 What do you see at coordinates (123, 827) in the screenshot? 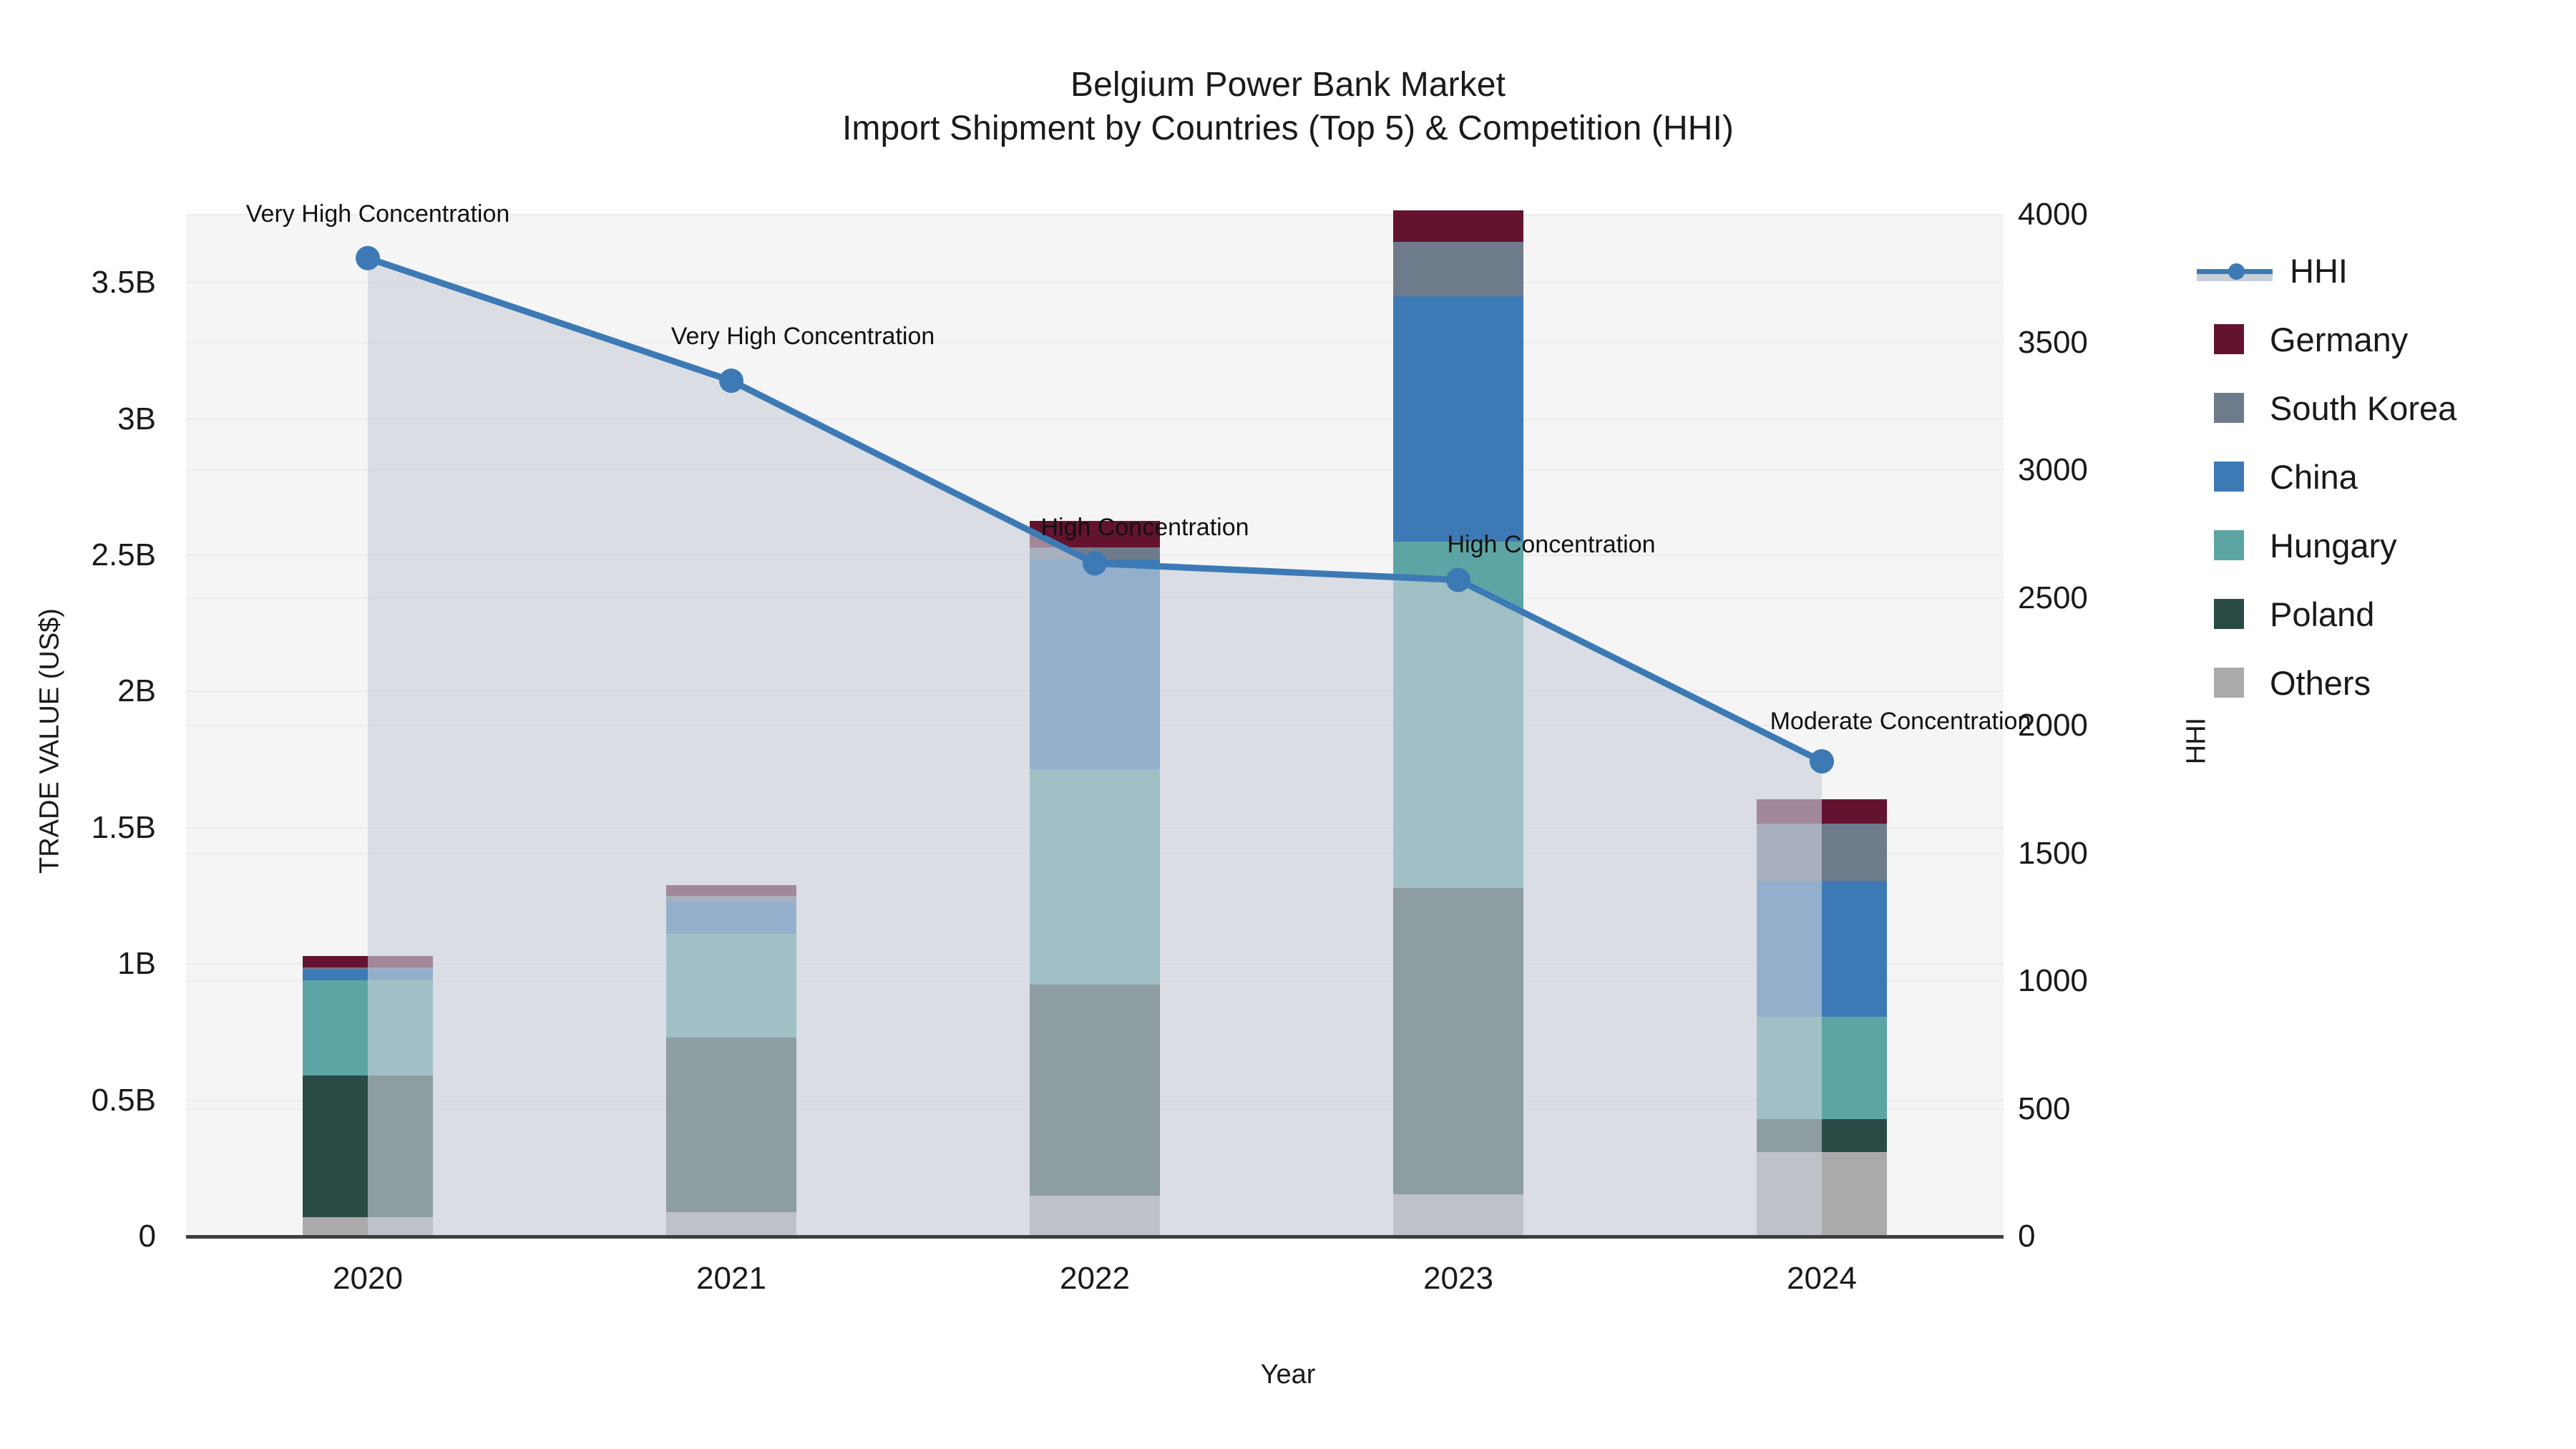
I see `y-tick-left: 1.5B` at bounding box center [123, 827].